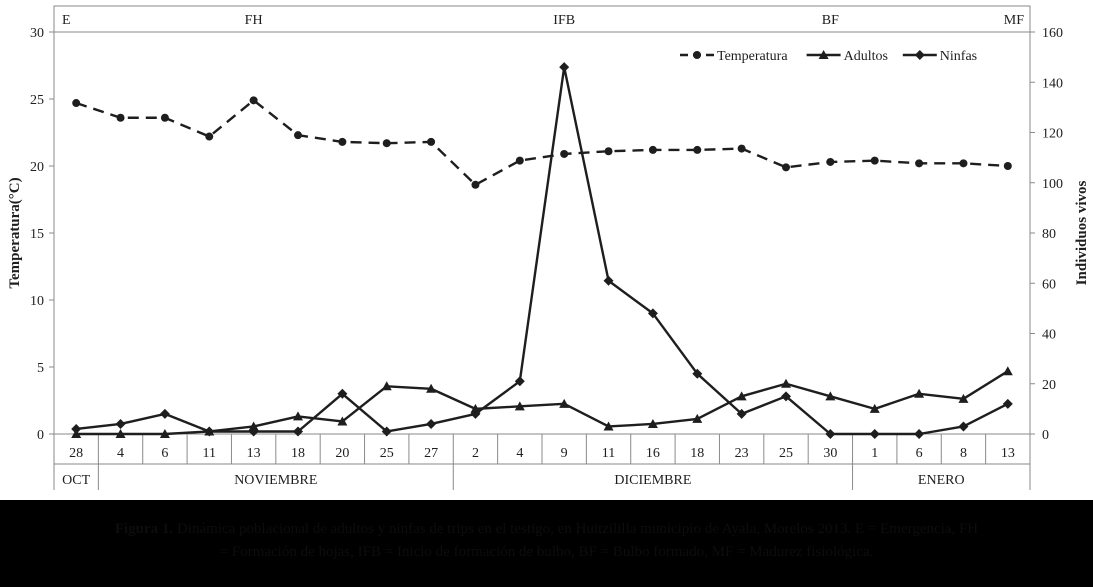 Image resolution: width=1093 pixels, height=587 pixels. I want to click on category-label: 1, so click(874, 453).